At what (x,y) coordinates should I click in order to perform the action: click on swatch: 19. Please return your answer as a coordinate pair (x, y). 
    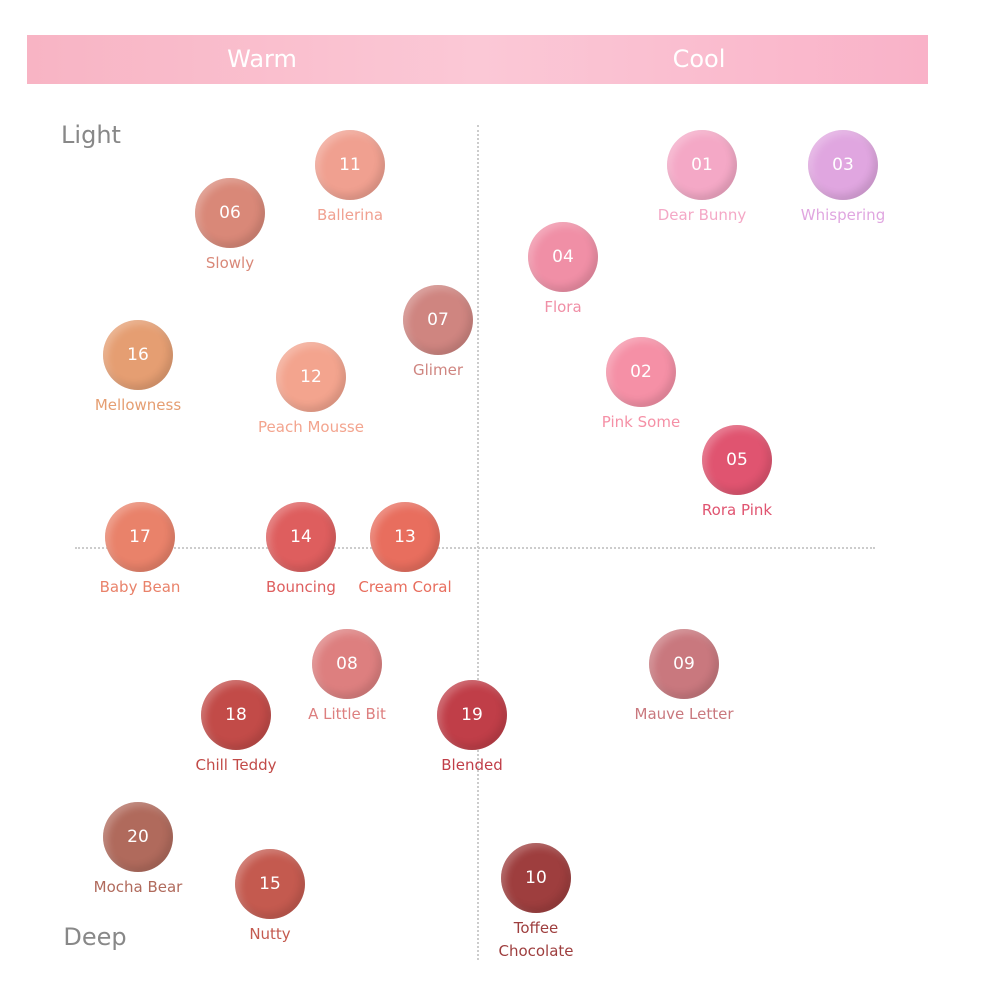
    Looking at the image, I should click on (472, 715).